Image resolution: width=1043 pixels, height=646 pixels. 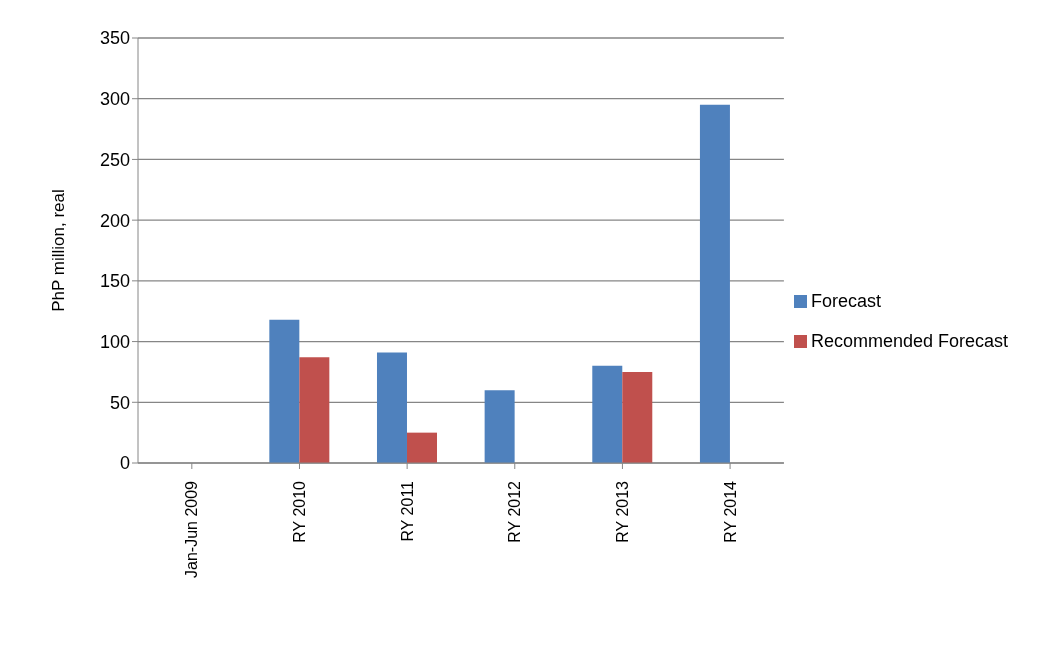 What do you see at coordinates (845, 300) in the screenshot?
I see `legend-label: Forecast` at bounding box center [845, 300].